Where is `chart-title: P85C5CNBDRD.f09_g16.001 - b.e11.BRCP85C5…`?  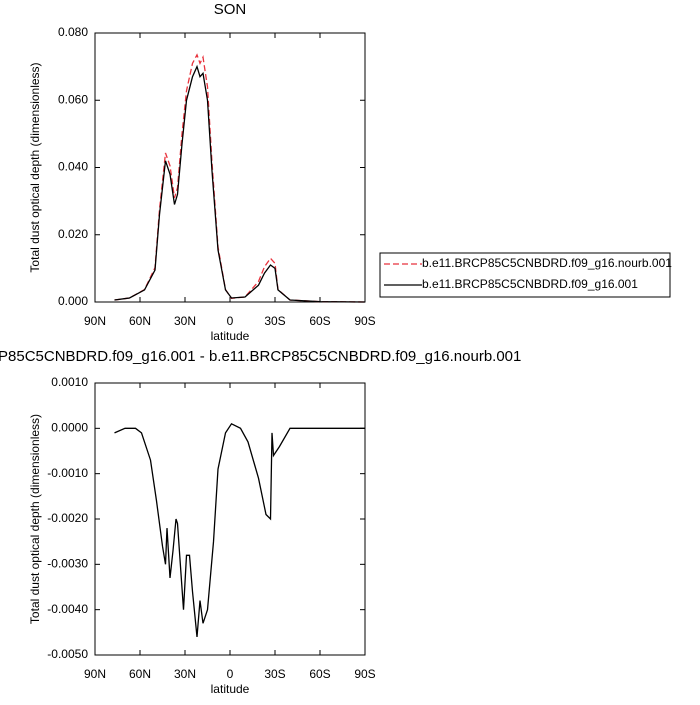
chart-title: P85C5CNBDRD.f09_g16.001 - b.e11.BRCP85C5… is located at coordinates (260, 356).